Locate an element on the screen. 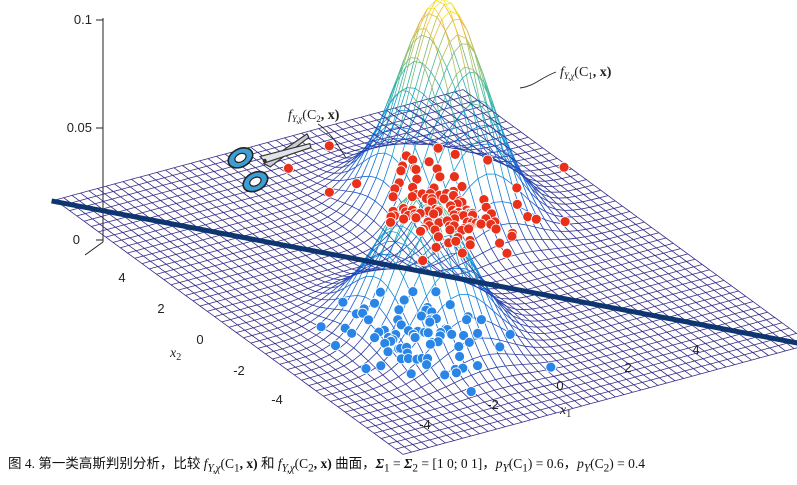  class1-point is located at coordinates (329, 146).